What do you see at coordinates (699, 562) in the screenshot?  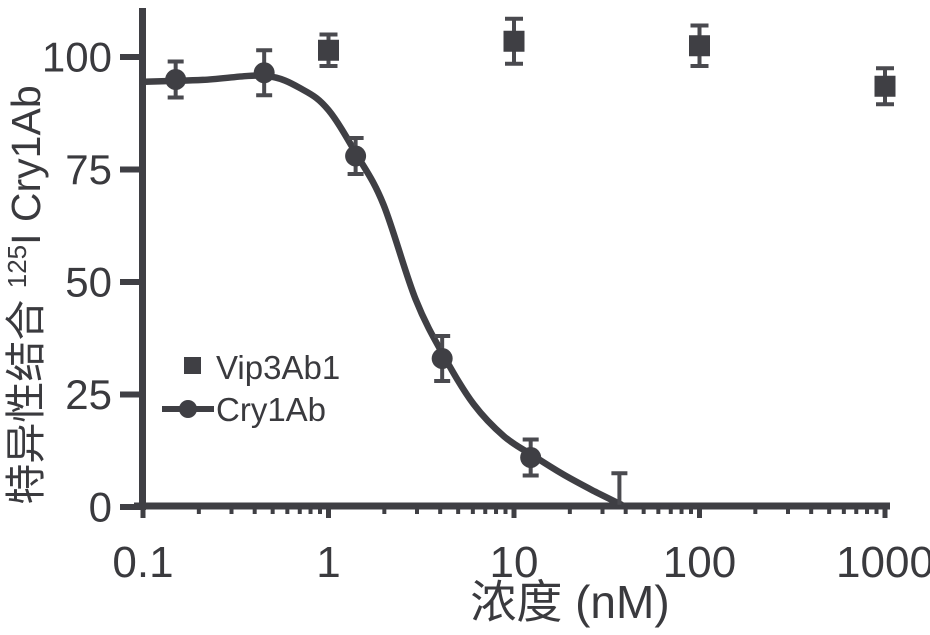 I see `x-tick-label: 100` at bounding box center [699, 562].